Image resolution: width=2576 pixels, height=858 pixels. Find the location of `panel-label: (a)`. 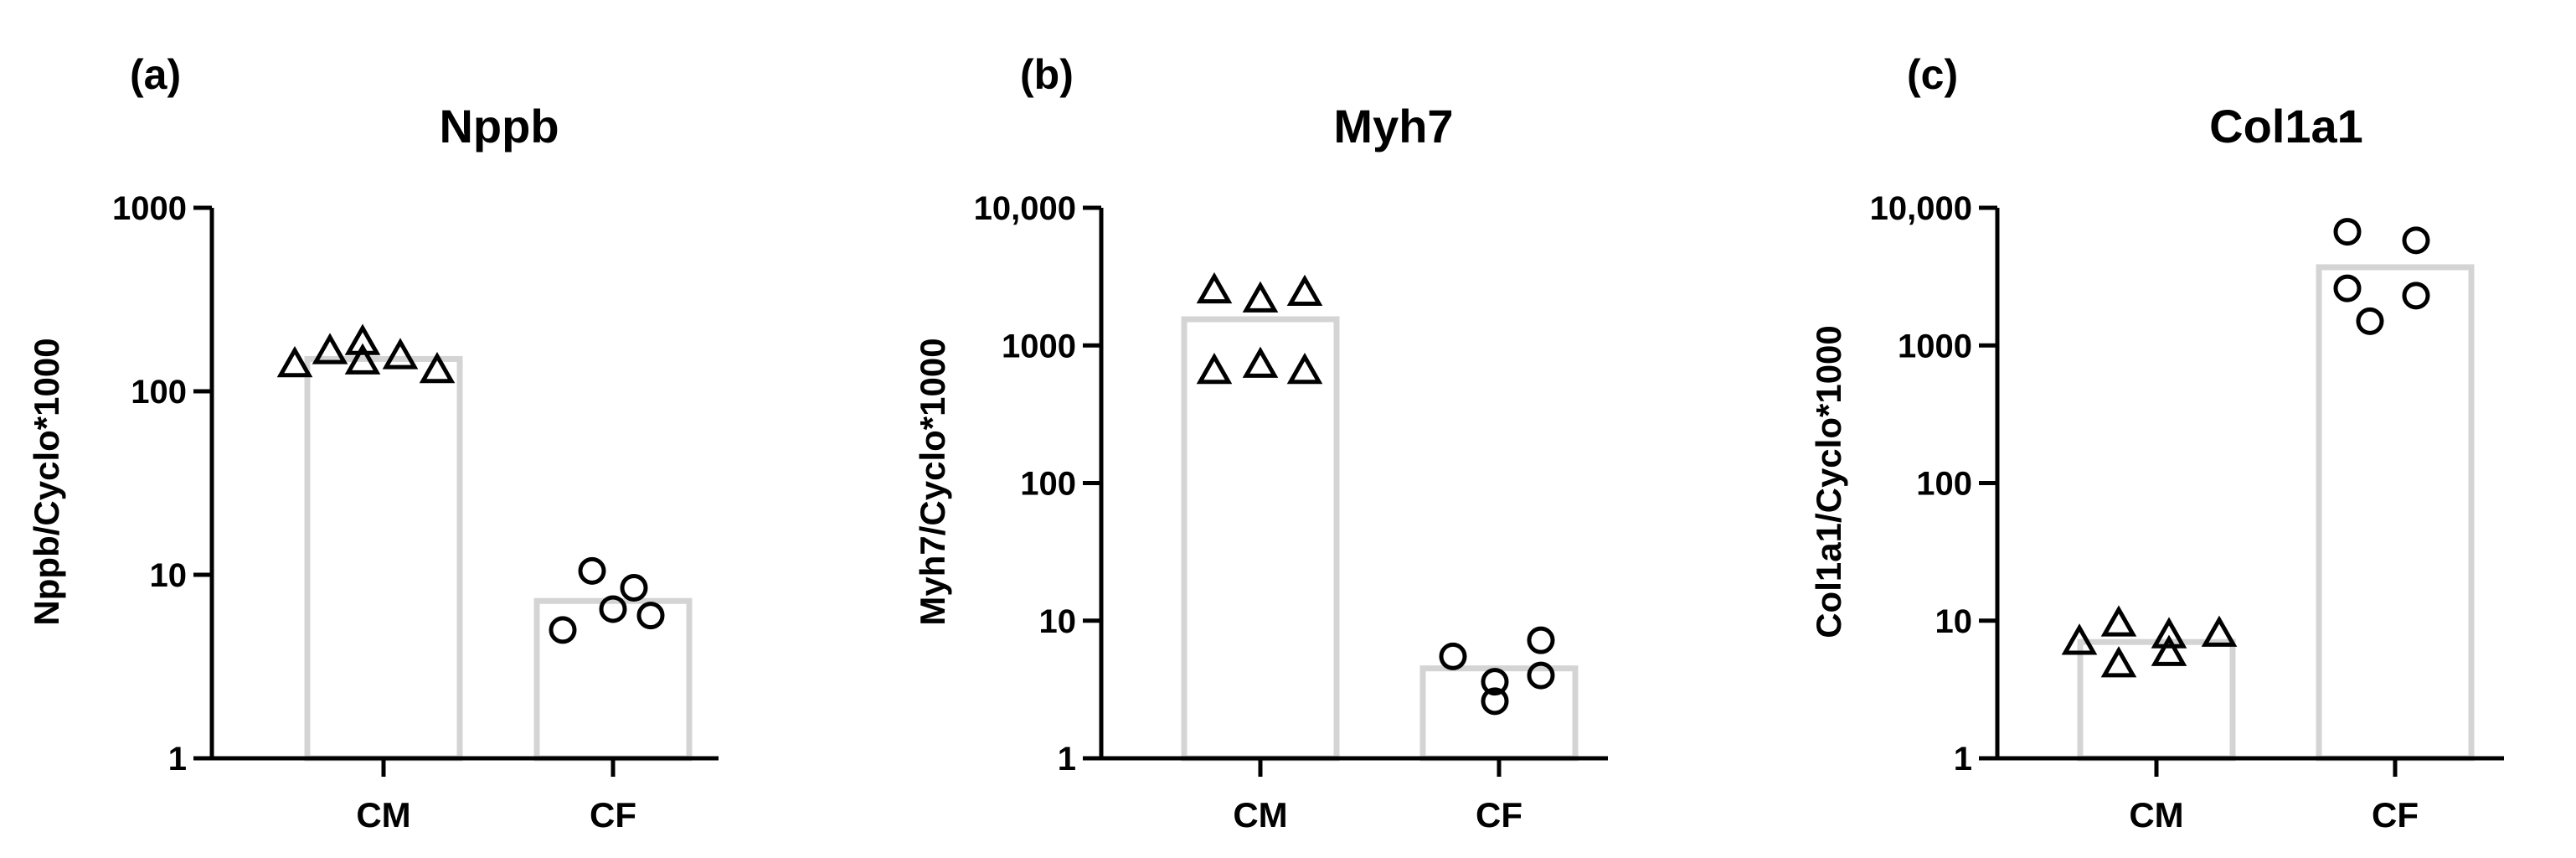

panel-label: (a) is located at coordinates (155, 74).